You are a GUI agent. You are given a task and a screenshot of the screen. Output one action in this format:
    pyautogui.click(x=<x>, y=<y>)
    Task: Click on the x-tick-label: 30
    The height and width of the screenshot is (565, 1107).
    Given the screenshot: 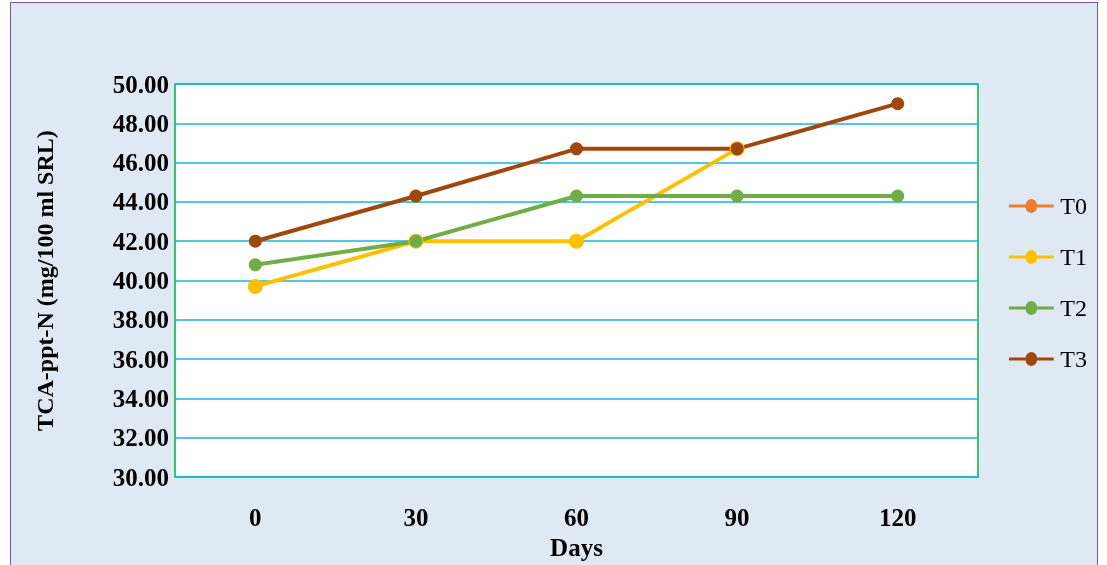 What is the action you would take?
    pyautogui.click(x=416, y=518)
    